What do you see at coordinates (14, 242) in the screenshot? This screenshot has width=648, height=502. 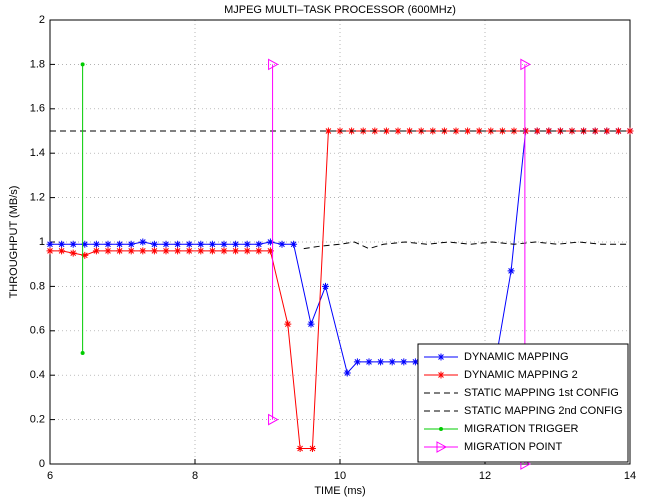 I see `y-axis-label: THROUGHPUT (MB/s)` at bounding box center [14, 242].